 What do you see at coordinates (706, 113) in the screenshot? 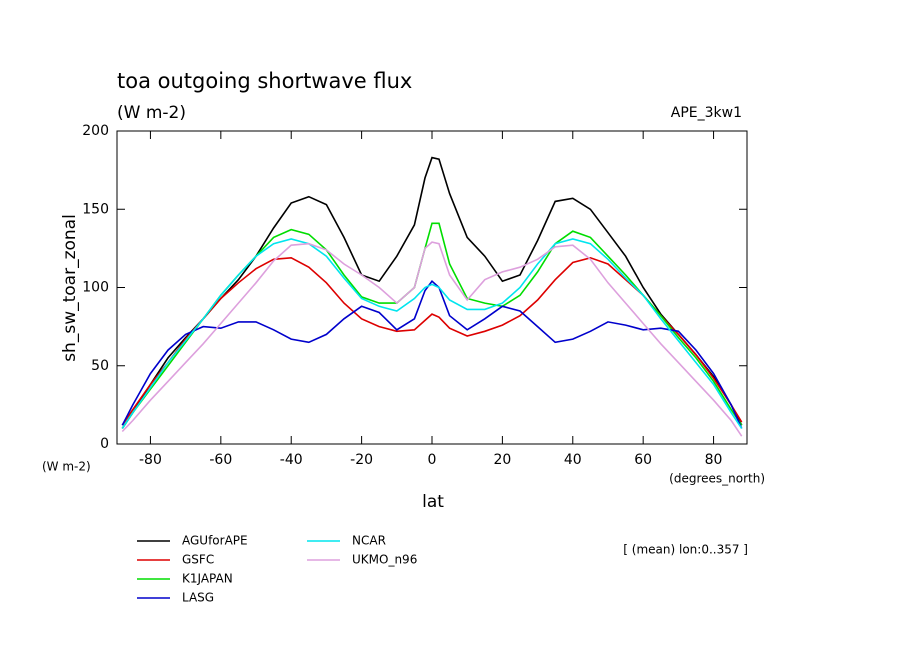
I see `dataset-label: APE_3kw1` at bounding box center [706, 113].